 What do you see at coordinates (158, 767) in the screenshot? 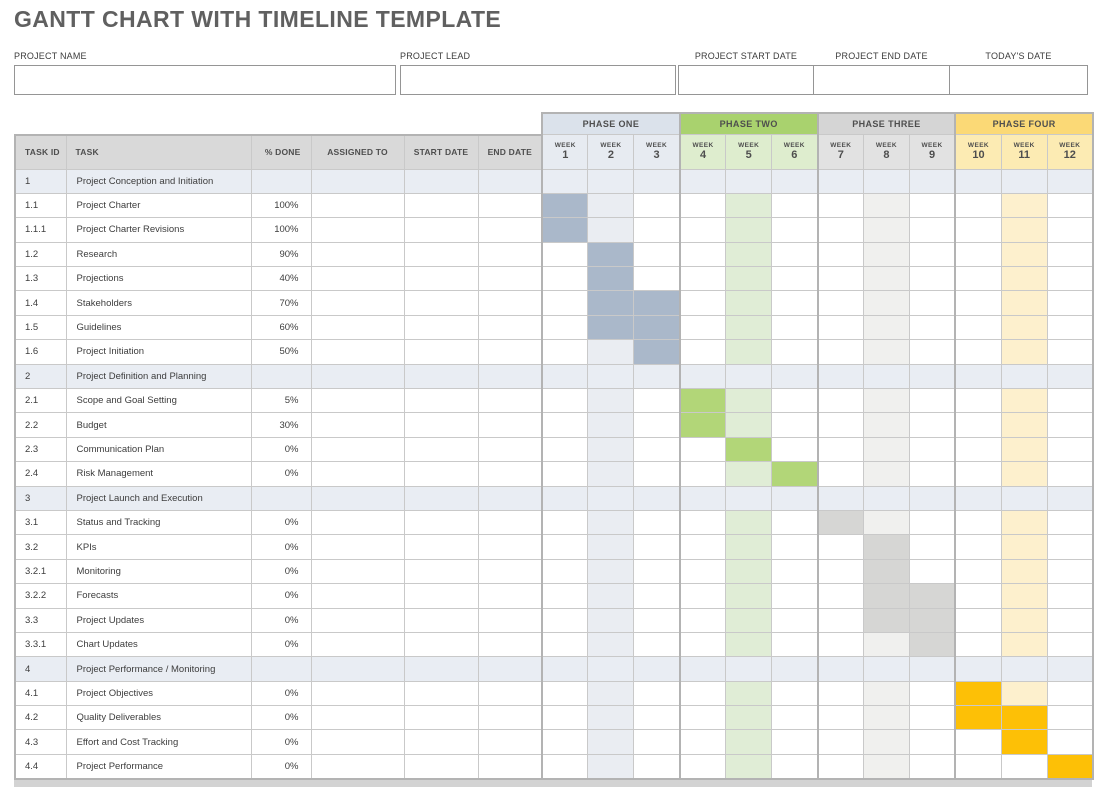
I see `task-cell: Project Performance` at bounding box center [158, 767].